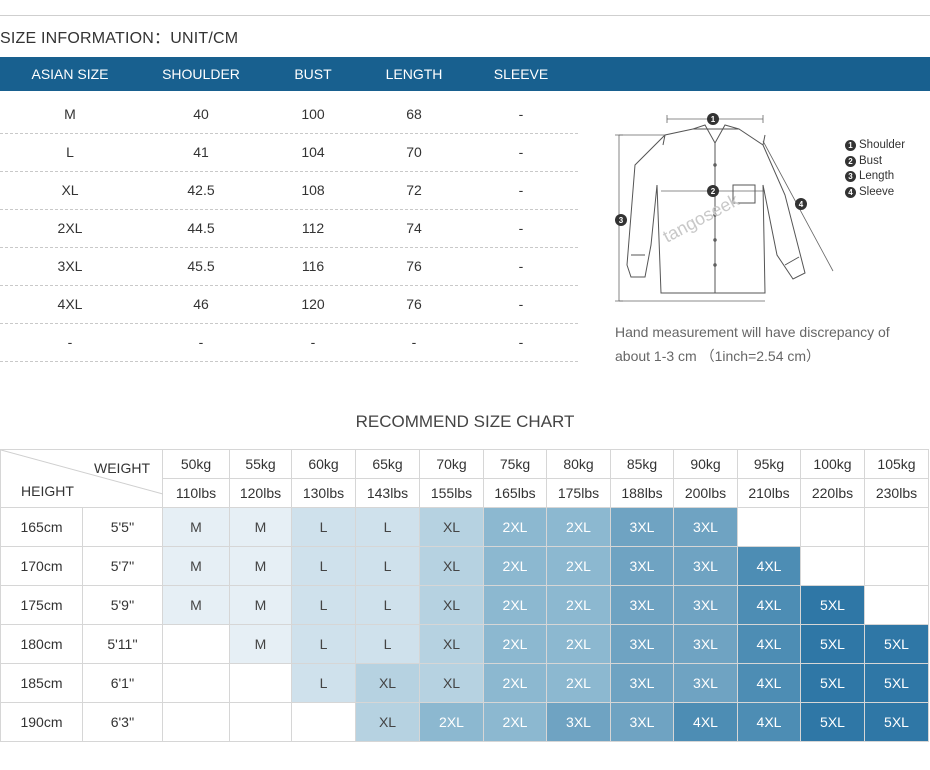 Image resolution: width=930 pixels, height=770 pixels. Describe the element at coordinates (201, 266) in the screenshot. I see `size-cell-shoulder: 45.5` at that location.